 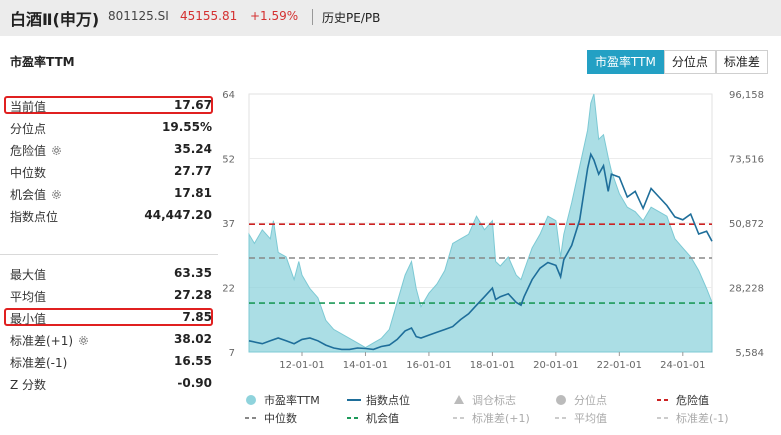 I want to click on y-right-tick: 73,516, so click(x=746, y=160).